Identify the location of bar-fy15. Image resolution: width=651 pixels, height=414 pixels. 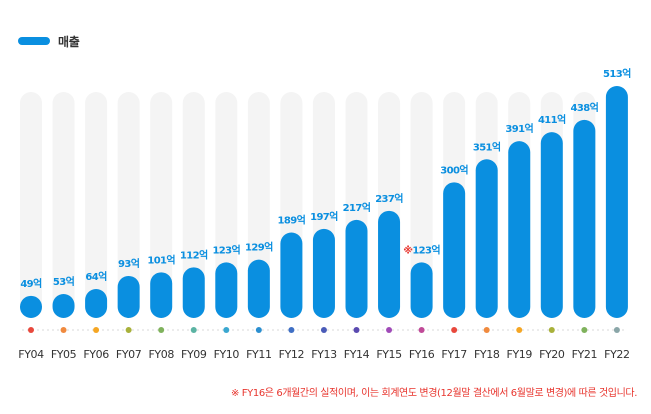
(389, 264).